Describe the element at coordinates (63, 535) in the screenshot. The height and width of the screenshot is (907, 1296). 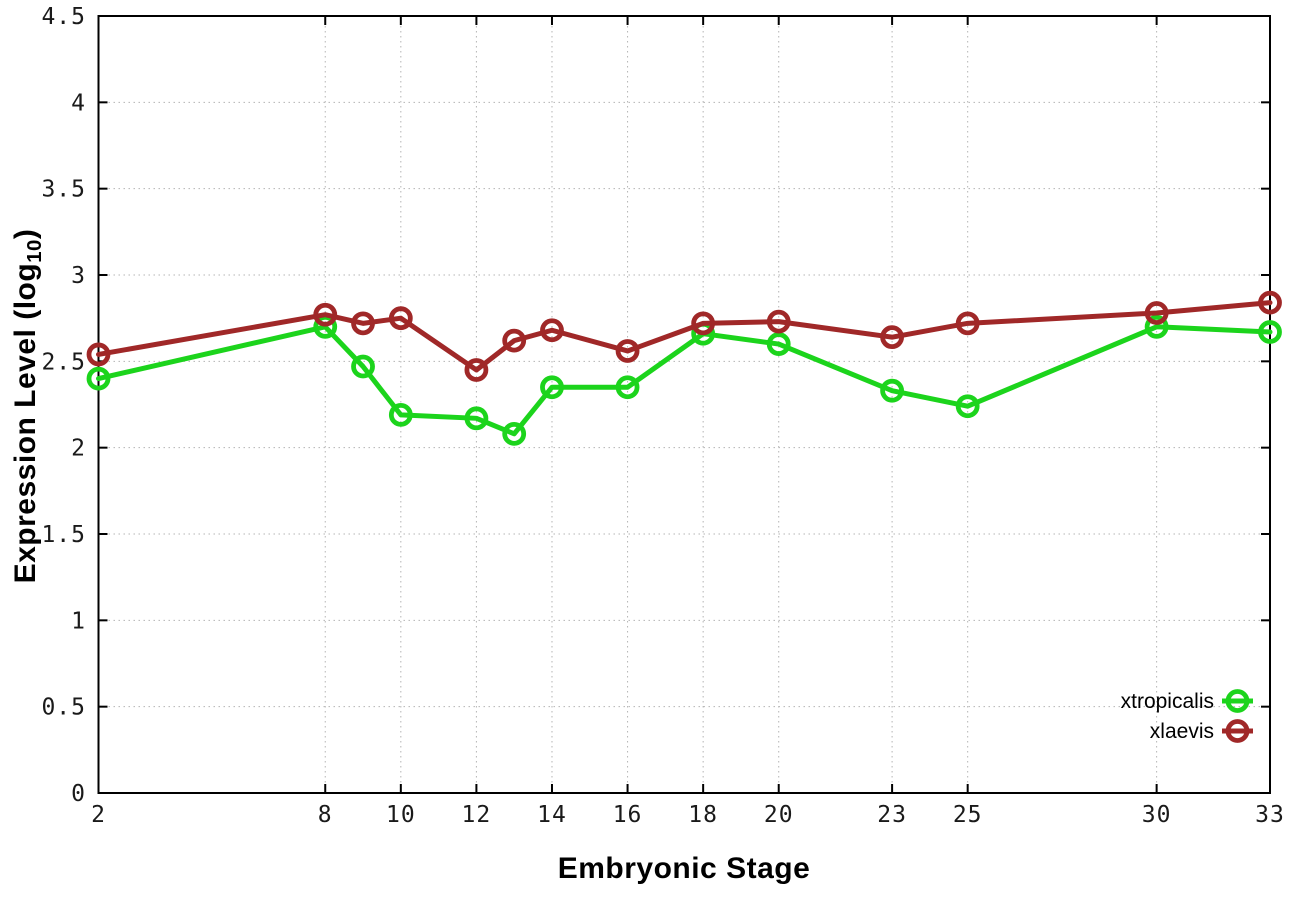
I see `y-tick-label: 1.5` at that location.